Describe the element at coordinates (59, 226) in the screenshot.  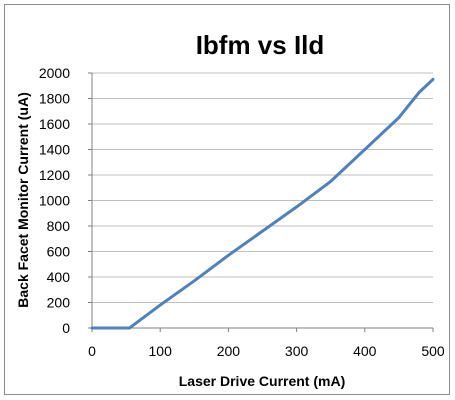
I see `y-tick-label: 800` at that location.